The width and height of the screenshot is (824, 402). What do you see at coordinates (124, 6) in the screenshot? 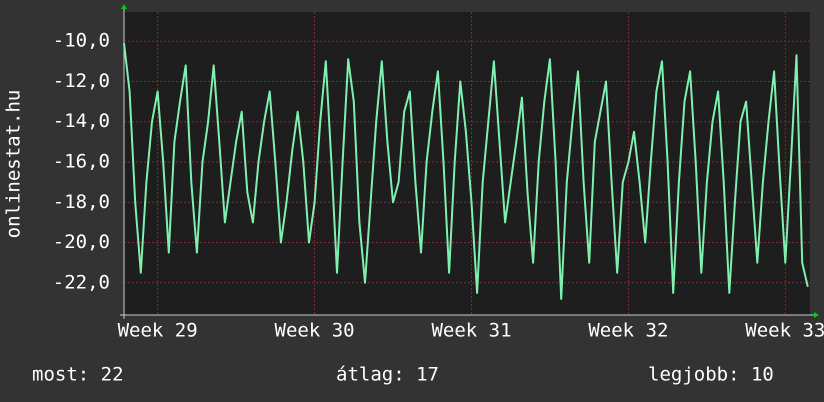
I see `y-axis-arrow` at bounding box center [124, 6].